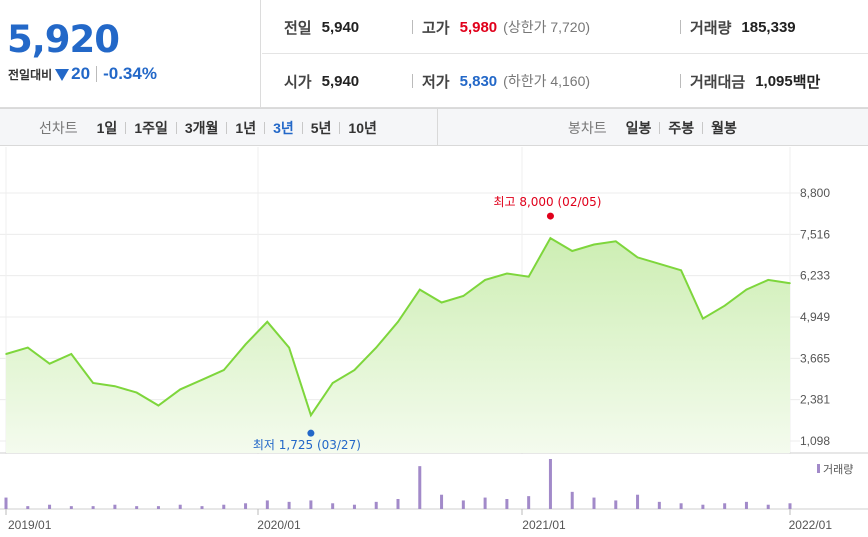  What do you see at coordinates (815, 441) in the screenshot?
I see `y-tick-label: 1,098` at bounding box center [815, 441].